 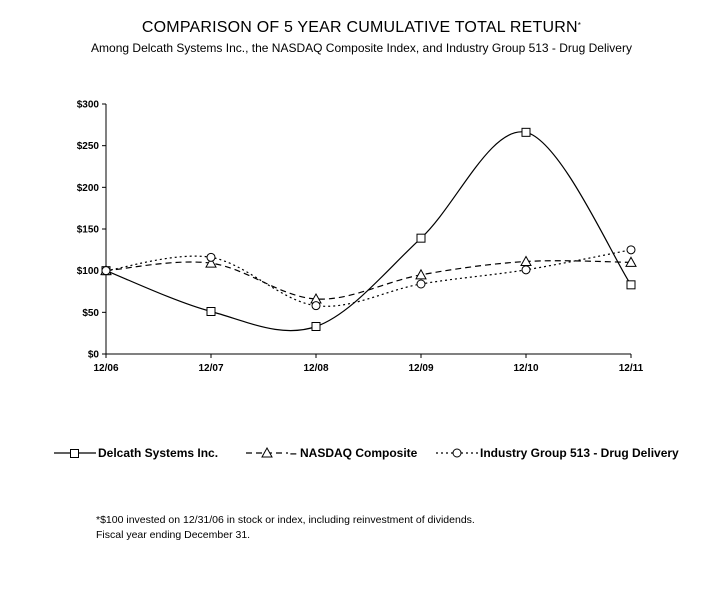 What do you see at coordinates (88, 230) in the screenshot?
I see `y-tick-label: $150` at bounding box center [88, 230].